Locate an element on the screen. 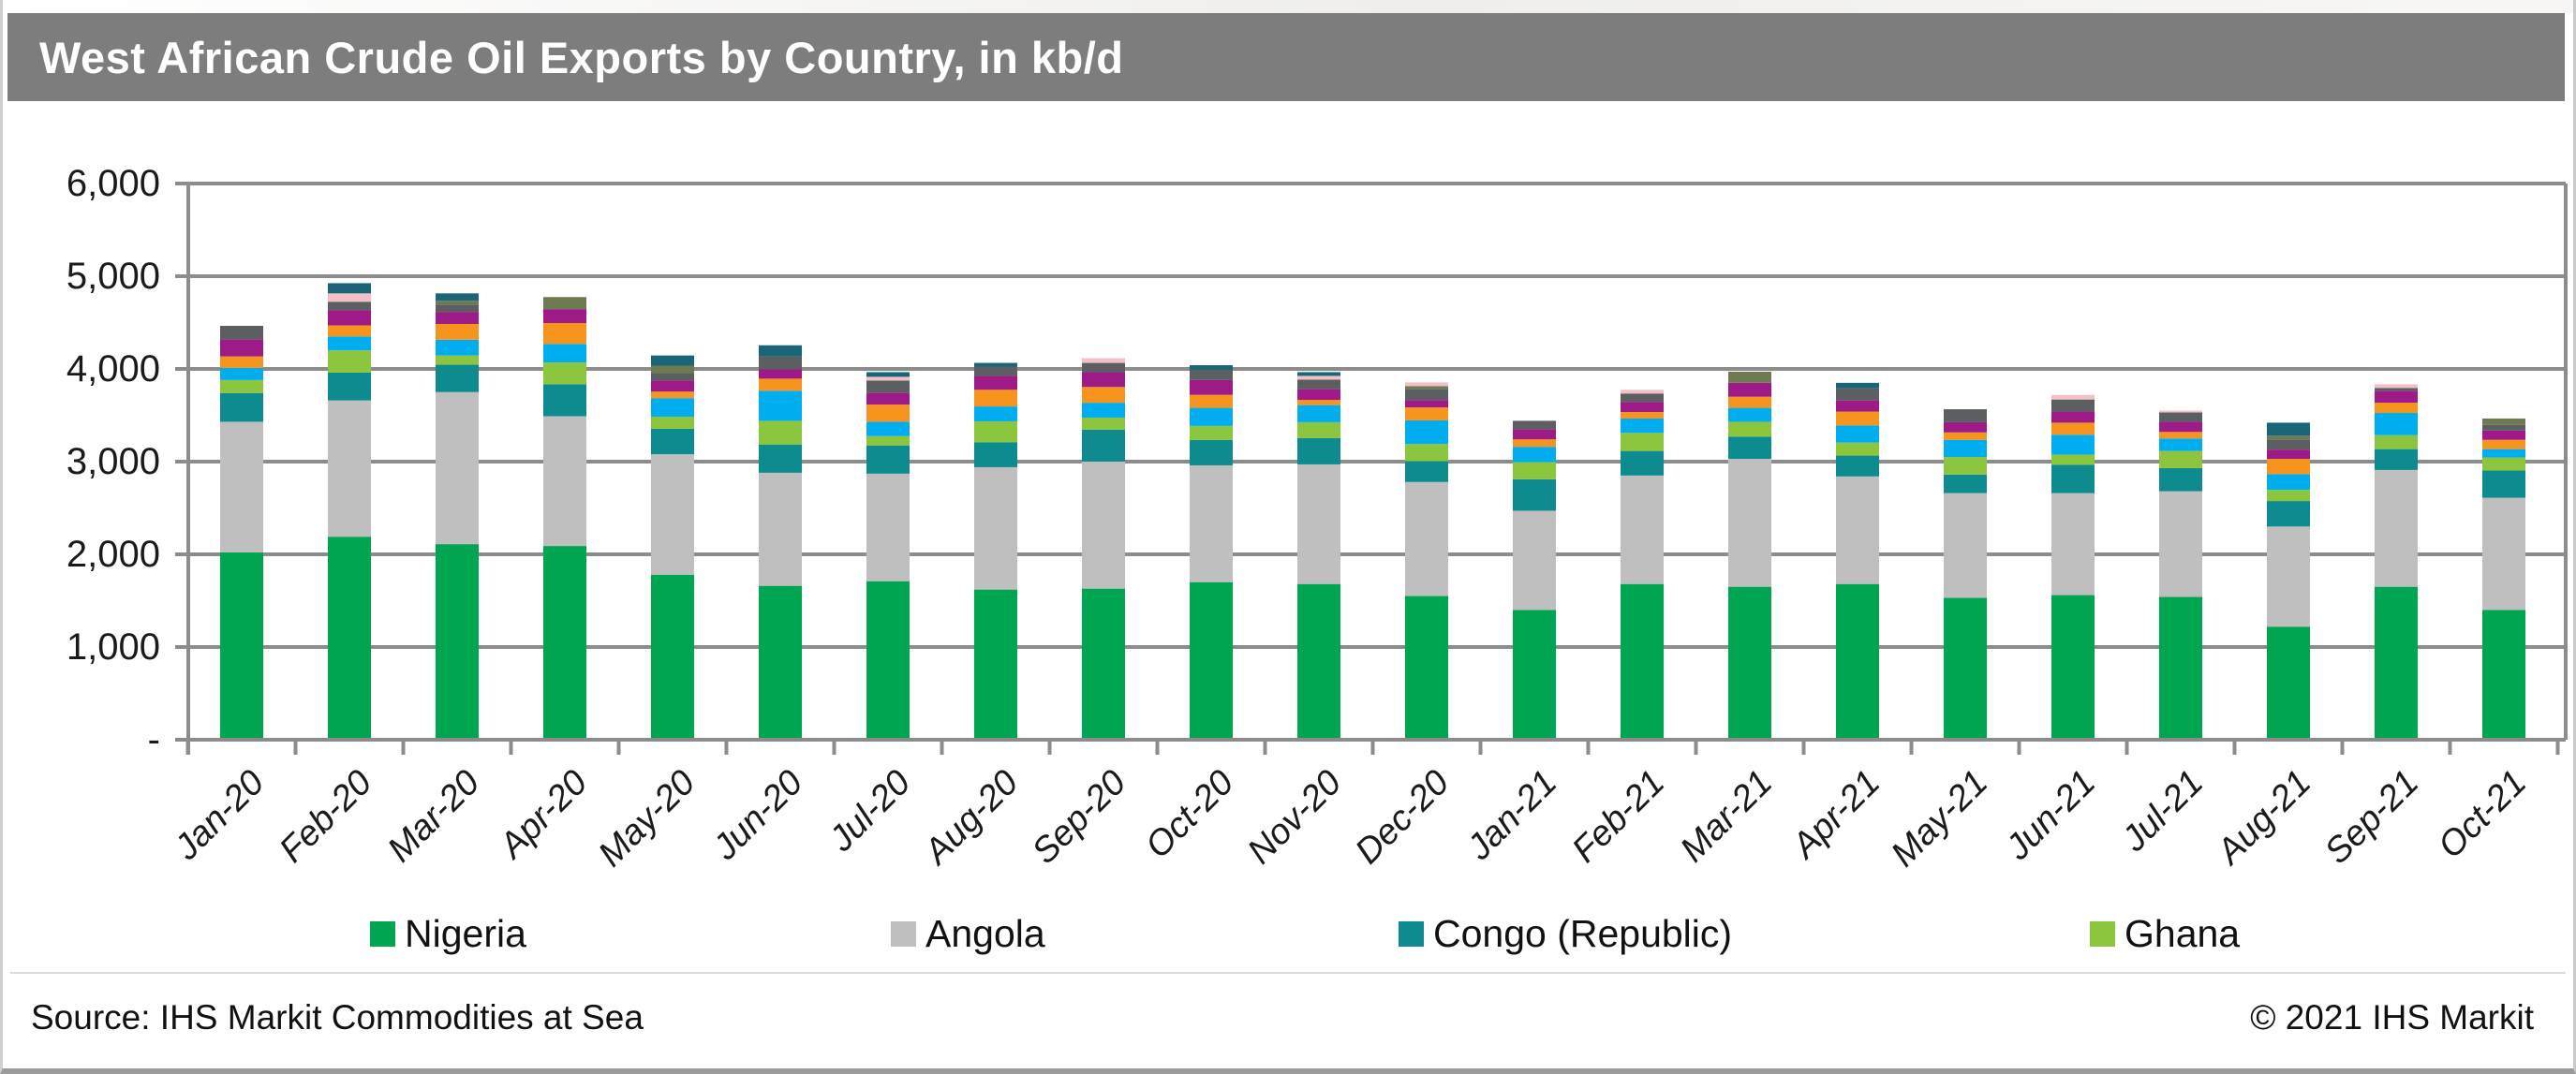  legend-item-angola: Angola is located at coordinates (968, 934).